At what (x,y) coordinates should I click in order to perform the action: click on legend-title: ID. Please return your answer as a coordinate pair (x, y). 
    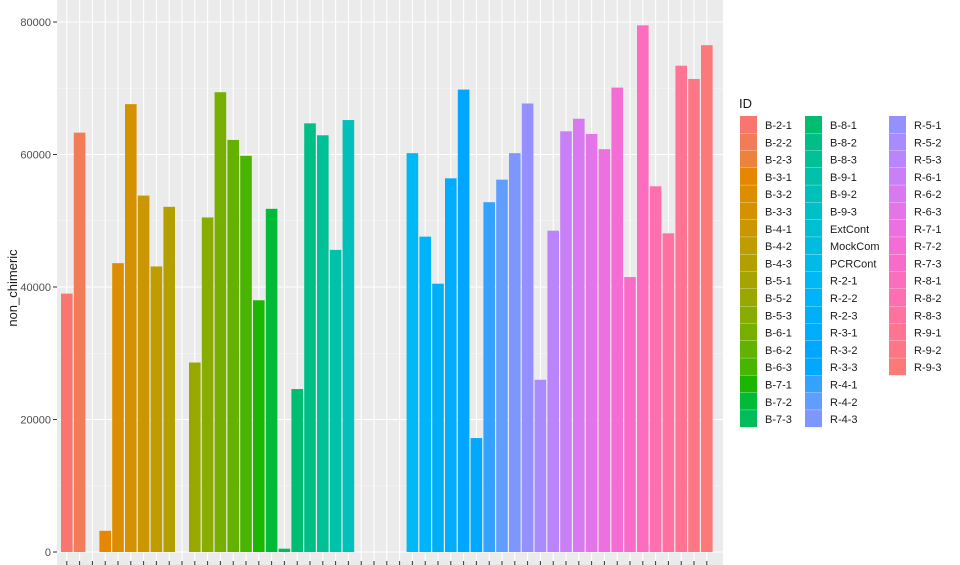
    Looking at the image, I should click on (745, 103).